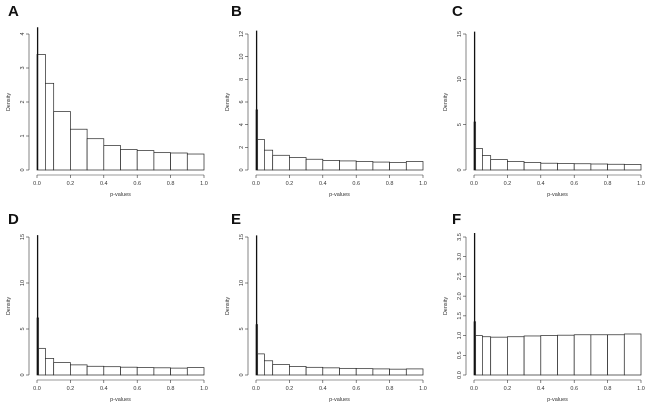  What do you see at coordinates (460, 296) in the screenshot?
I see `y-tick-label: 2.0` at bounding box center [460, 296].